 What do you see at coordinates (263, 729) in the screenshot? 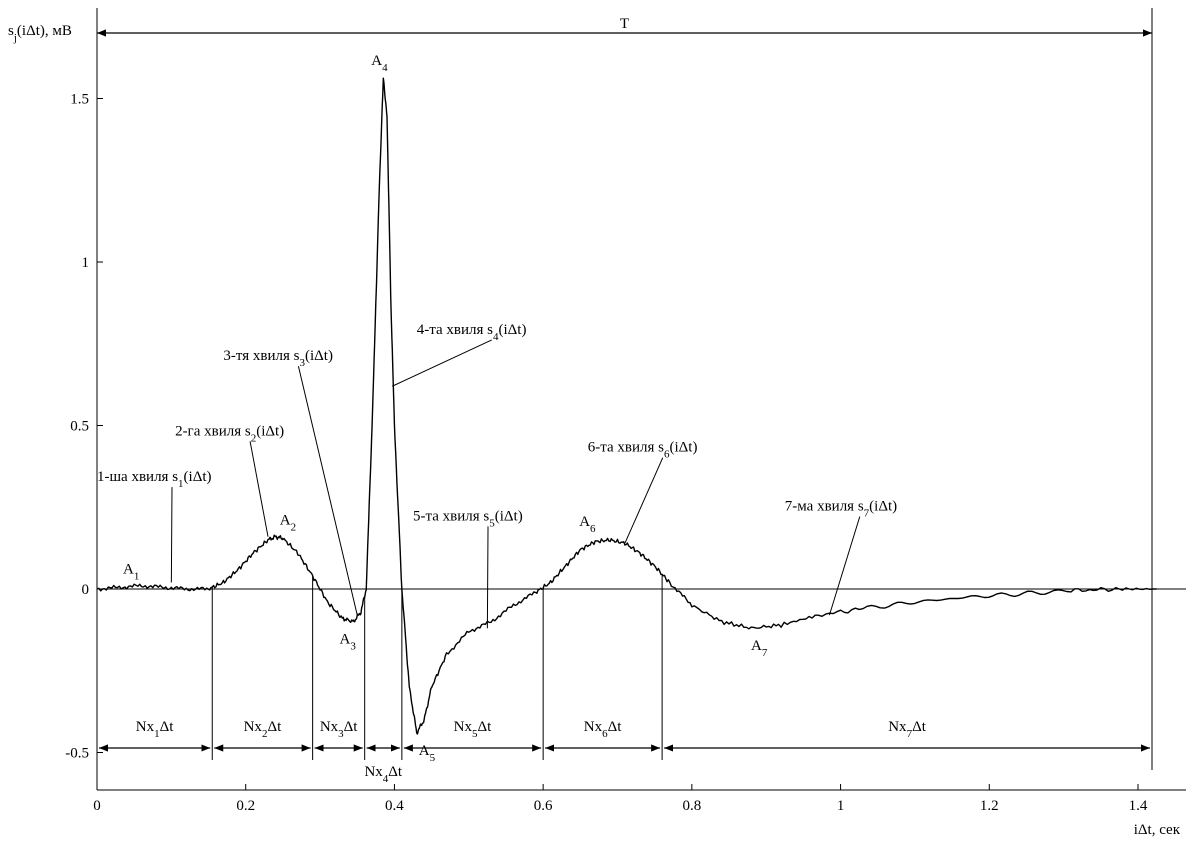
I see `segment-label: Nx2Δt` at bounding box center [263, 729].